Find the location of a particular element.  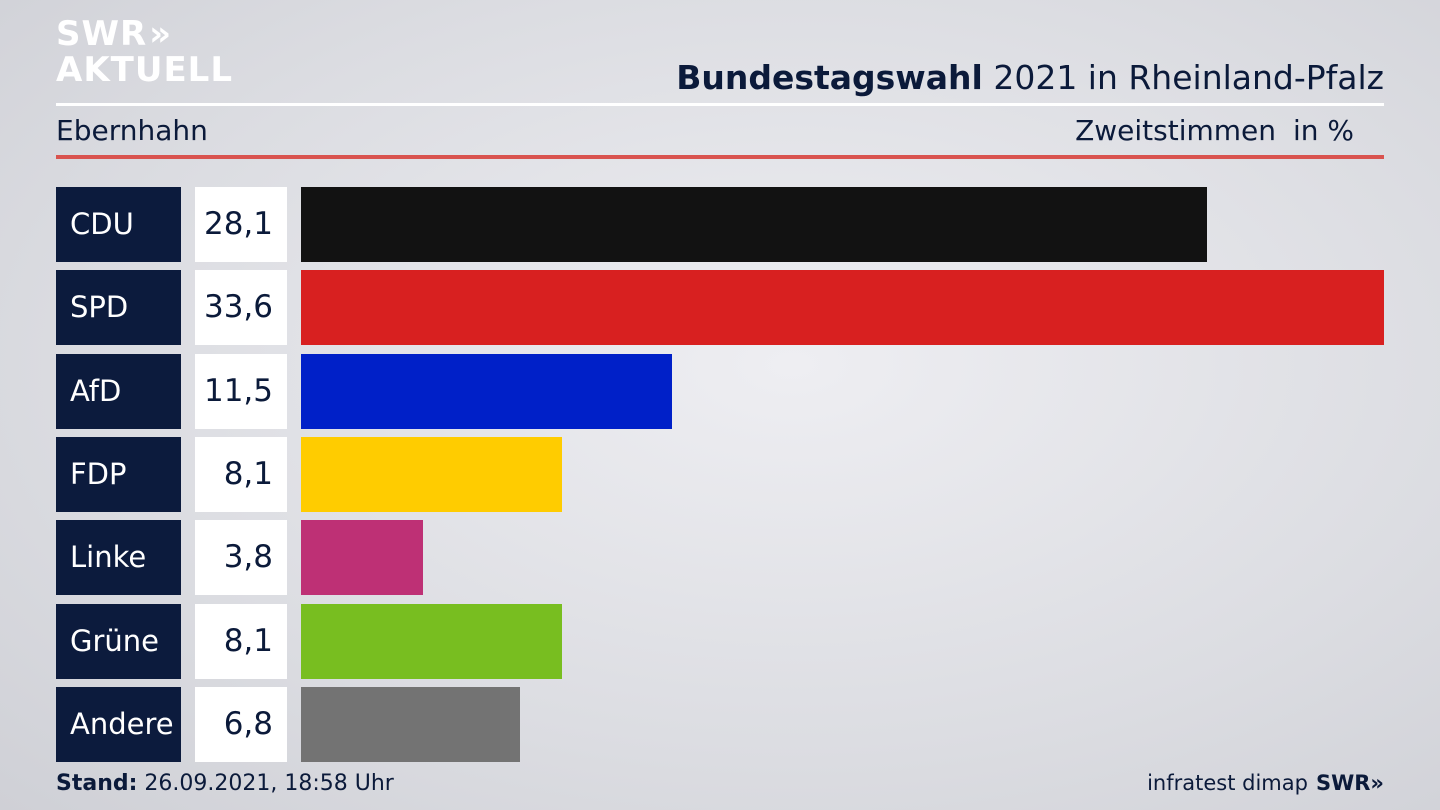

metric-label: Zweitstimmen is located at coordinates (1175, 130).